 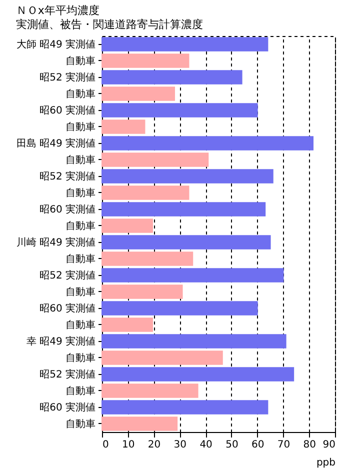 What do you see at coordinates (326, 463) in the screenshot?
I see `x-axis-title: ppb` at bounding box center [326, 463].